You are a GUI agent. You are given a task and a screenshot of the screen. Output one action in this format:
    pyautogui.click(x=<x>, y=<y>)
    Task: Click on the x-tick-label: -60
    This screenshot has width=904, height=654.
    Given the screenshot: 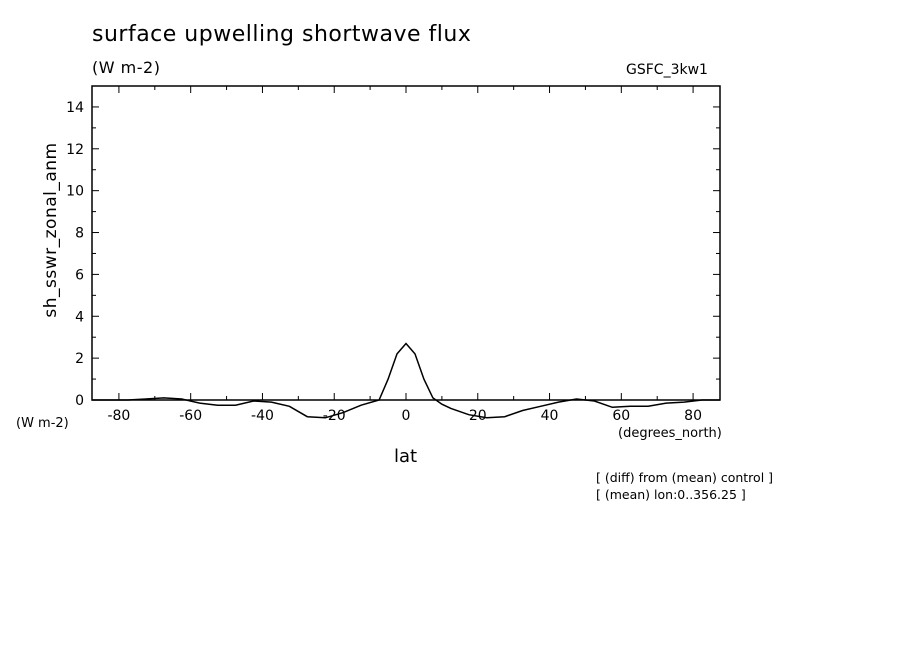 What is the action you would take?
    pyautogui.click(x=190, y=416)
    